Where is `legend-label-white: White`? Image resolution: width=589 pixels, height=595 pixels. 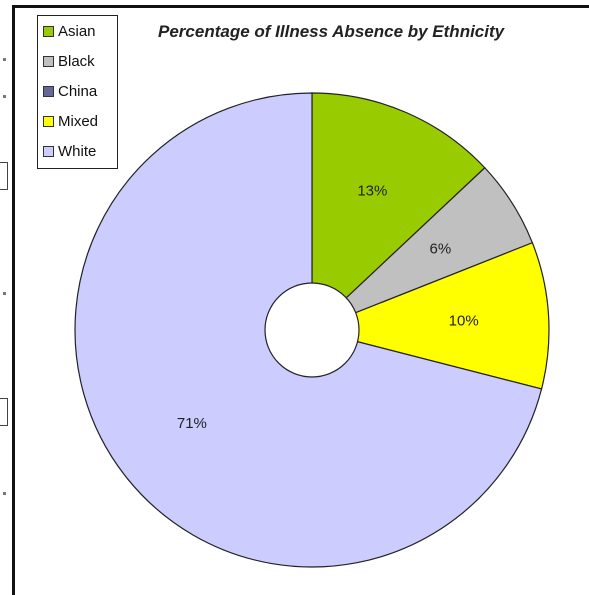
legend-label-white: White is located at coordinates (77, 151).